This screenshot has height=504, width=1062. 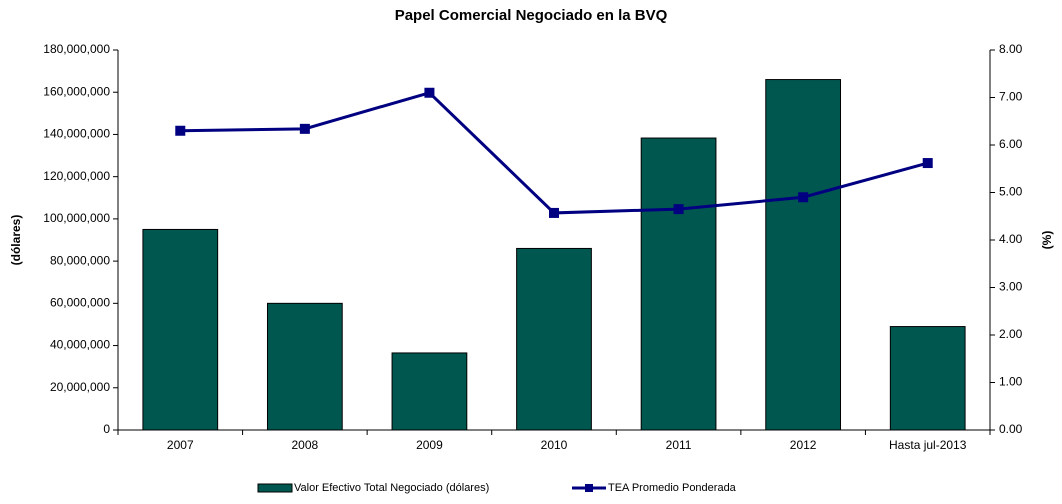 What do you see at coordinates (1011, 144) in the screenshot?
I see `y2-tick-label: 6.00` at bounding box center [1011, 144].